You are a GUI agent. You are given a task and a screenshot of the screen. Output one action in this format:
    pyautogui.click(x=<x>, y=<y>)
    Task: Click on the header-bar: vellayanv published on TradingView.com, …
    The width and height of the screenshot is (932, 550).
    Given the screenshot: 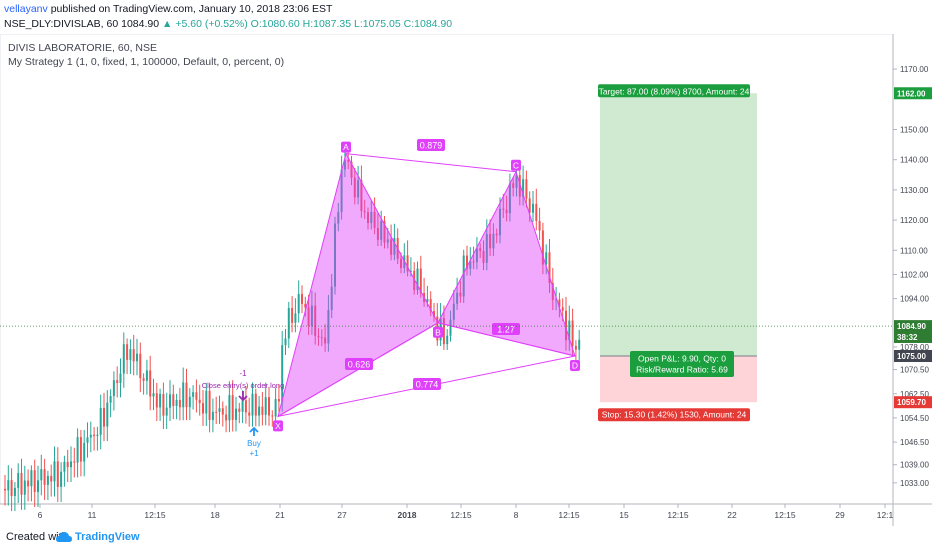 What is the action you would take?
    pyautogui.click(x=466, y=17)
    